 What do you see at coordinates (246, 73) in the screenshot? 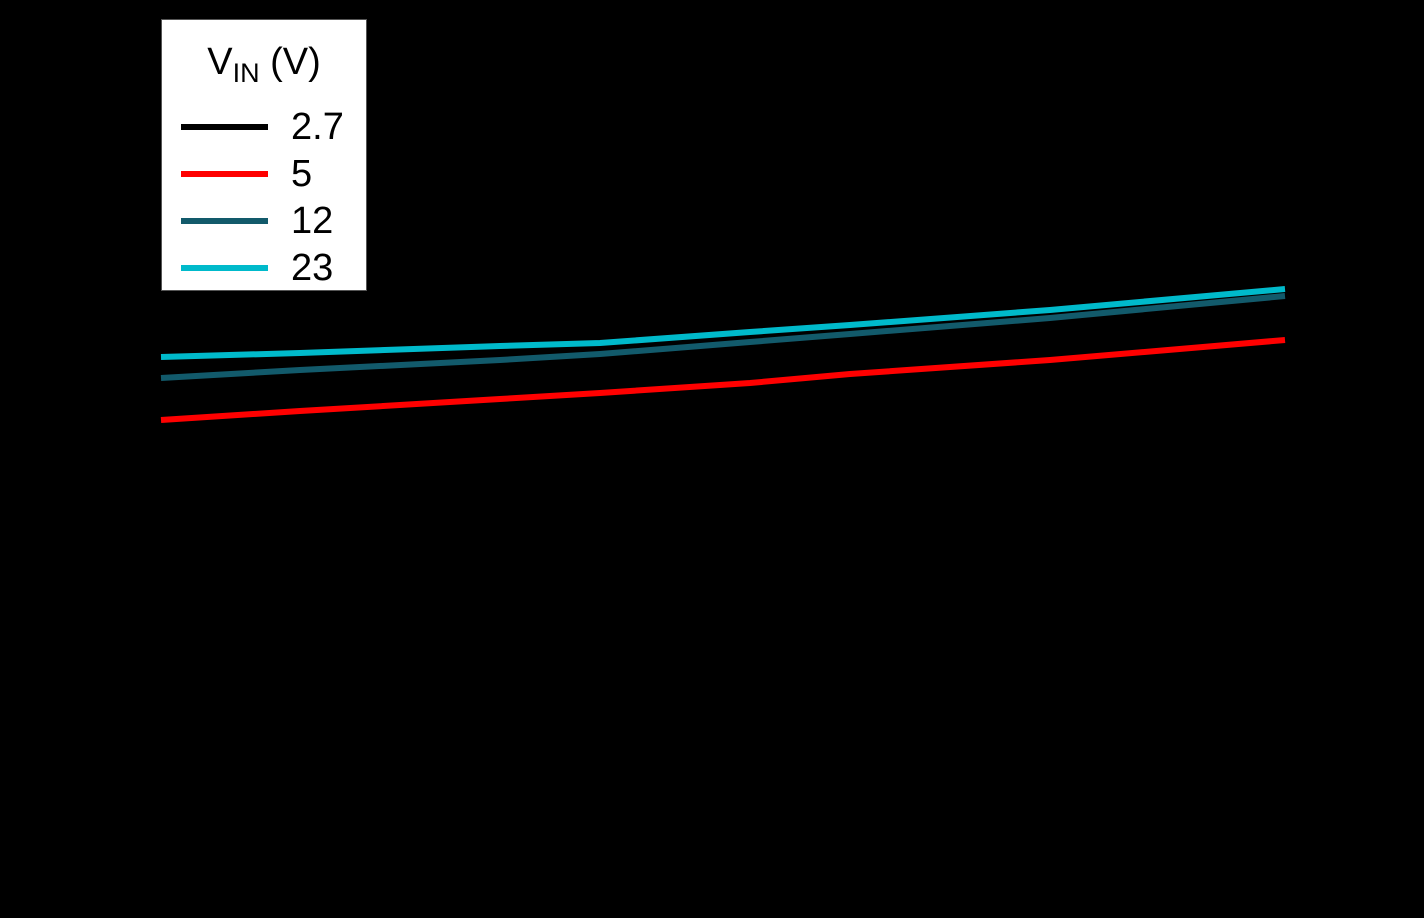
I see `legend-title-subscript: IN` at bounding box center [246, 73].